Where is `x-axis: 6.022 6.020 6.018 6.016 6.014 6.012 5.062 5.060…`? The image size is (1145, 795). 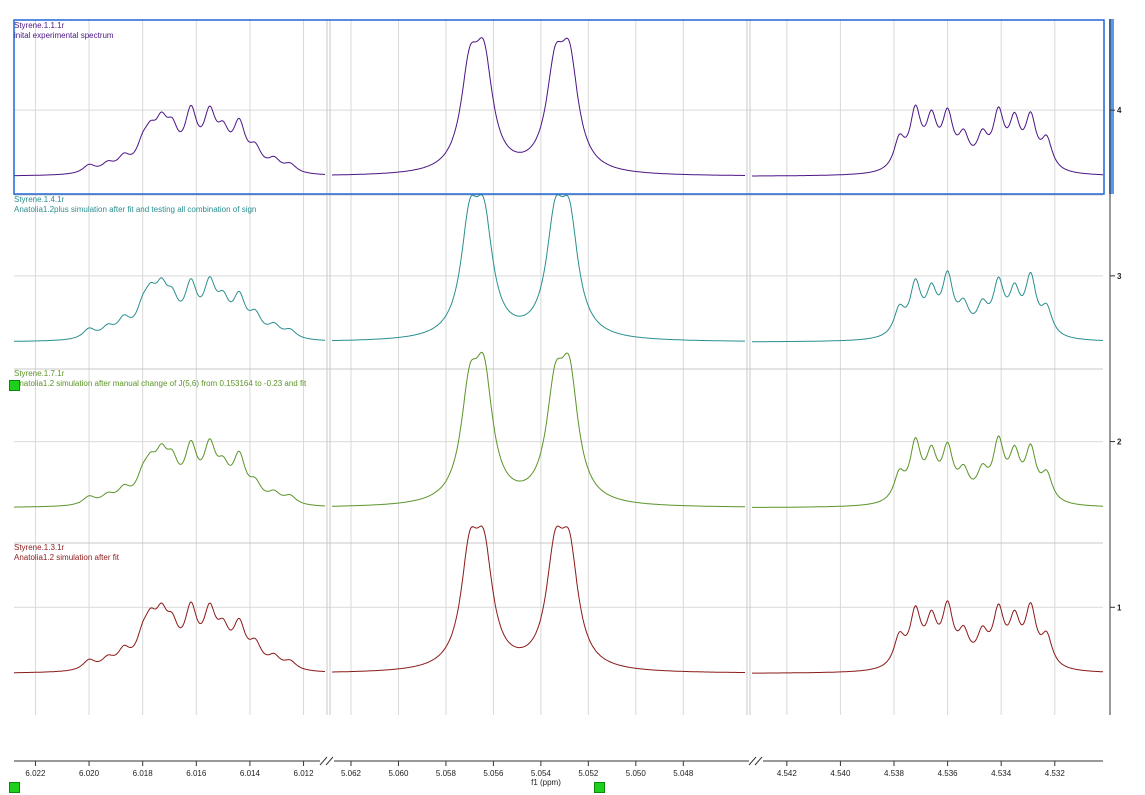
x-axis: 6.022 6.020 6.018 6.016 6.014 6.012 5.062 5.060… is located at coordinates (558, 771).